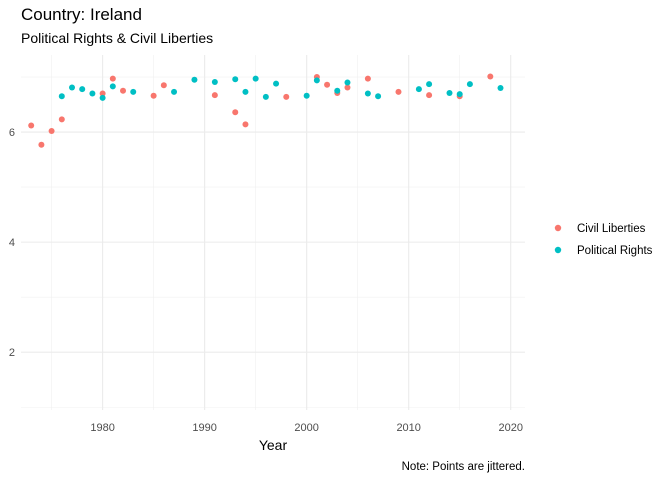 This screenshot has height=480, width=672. What do you see at coordinates (281, 88) in the screenshot?
I see `series-political-rights` at bounding box center [281, 88].